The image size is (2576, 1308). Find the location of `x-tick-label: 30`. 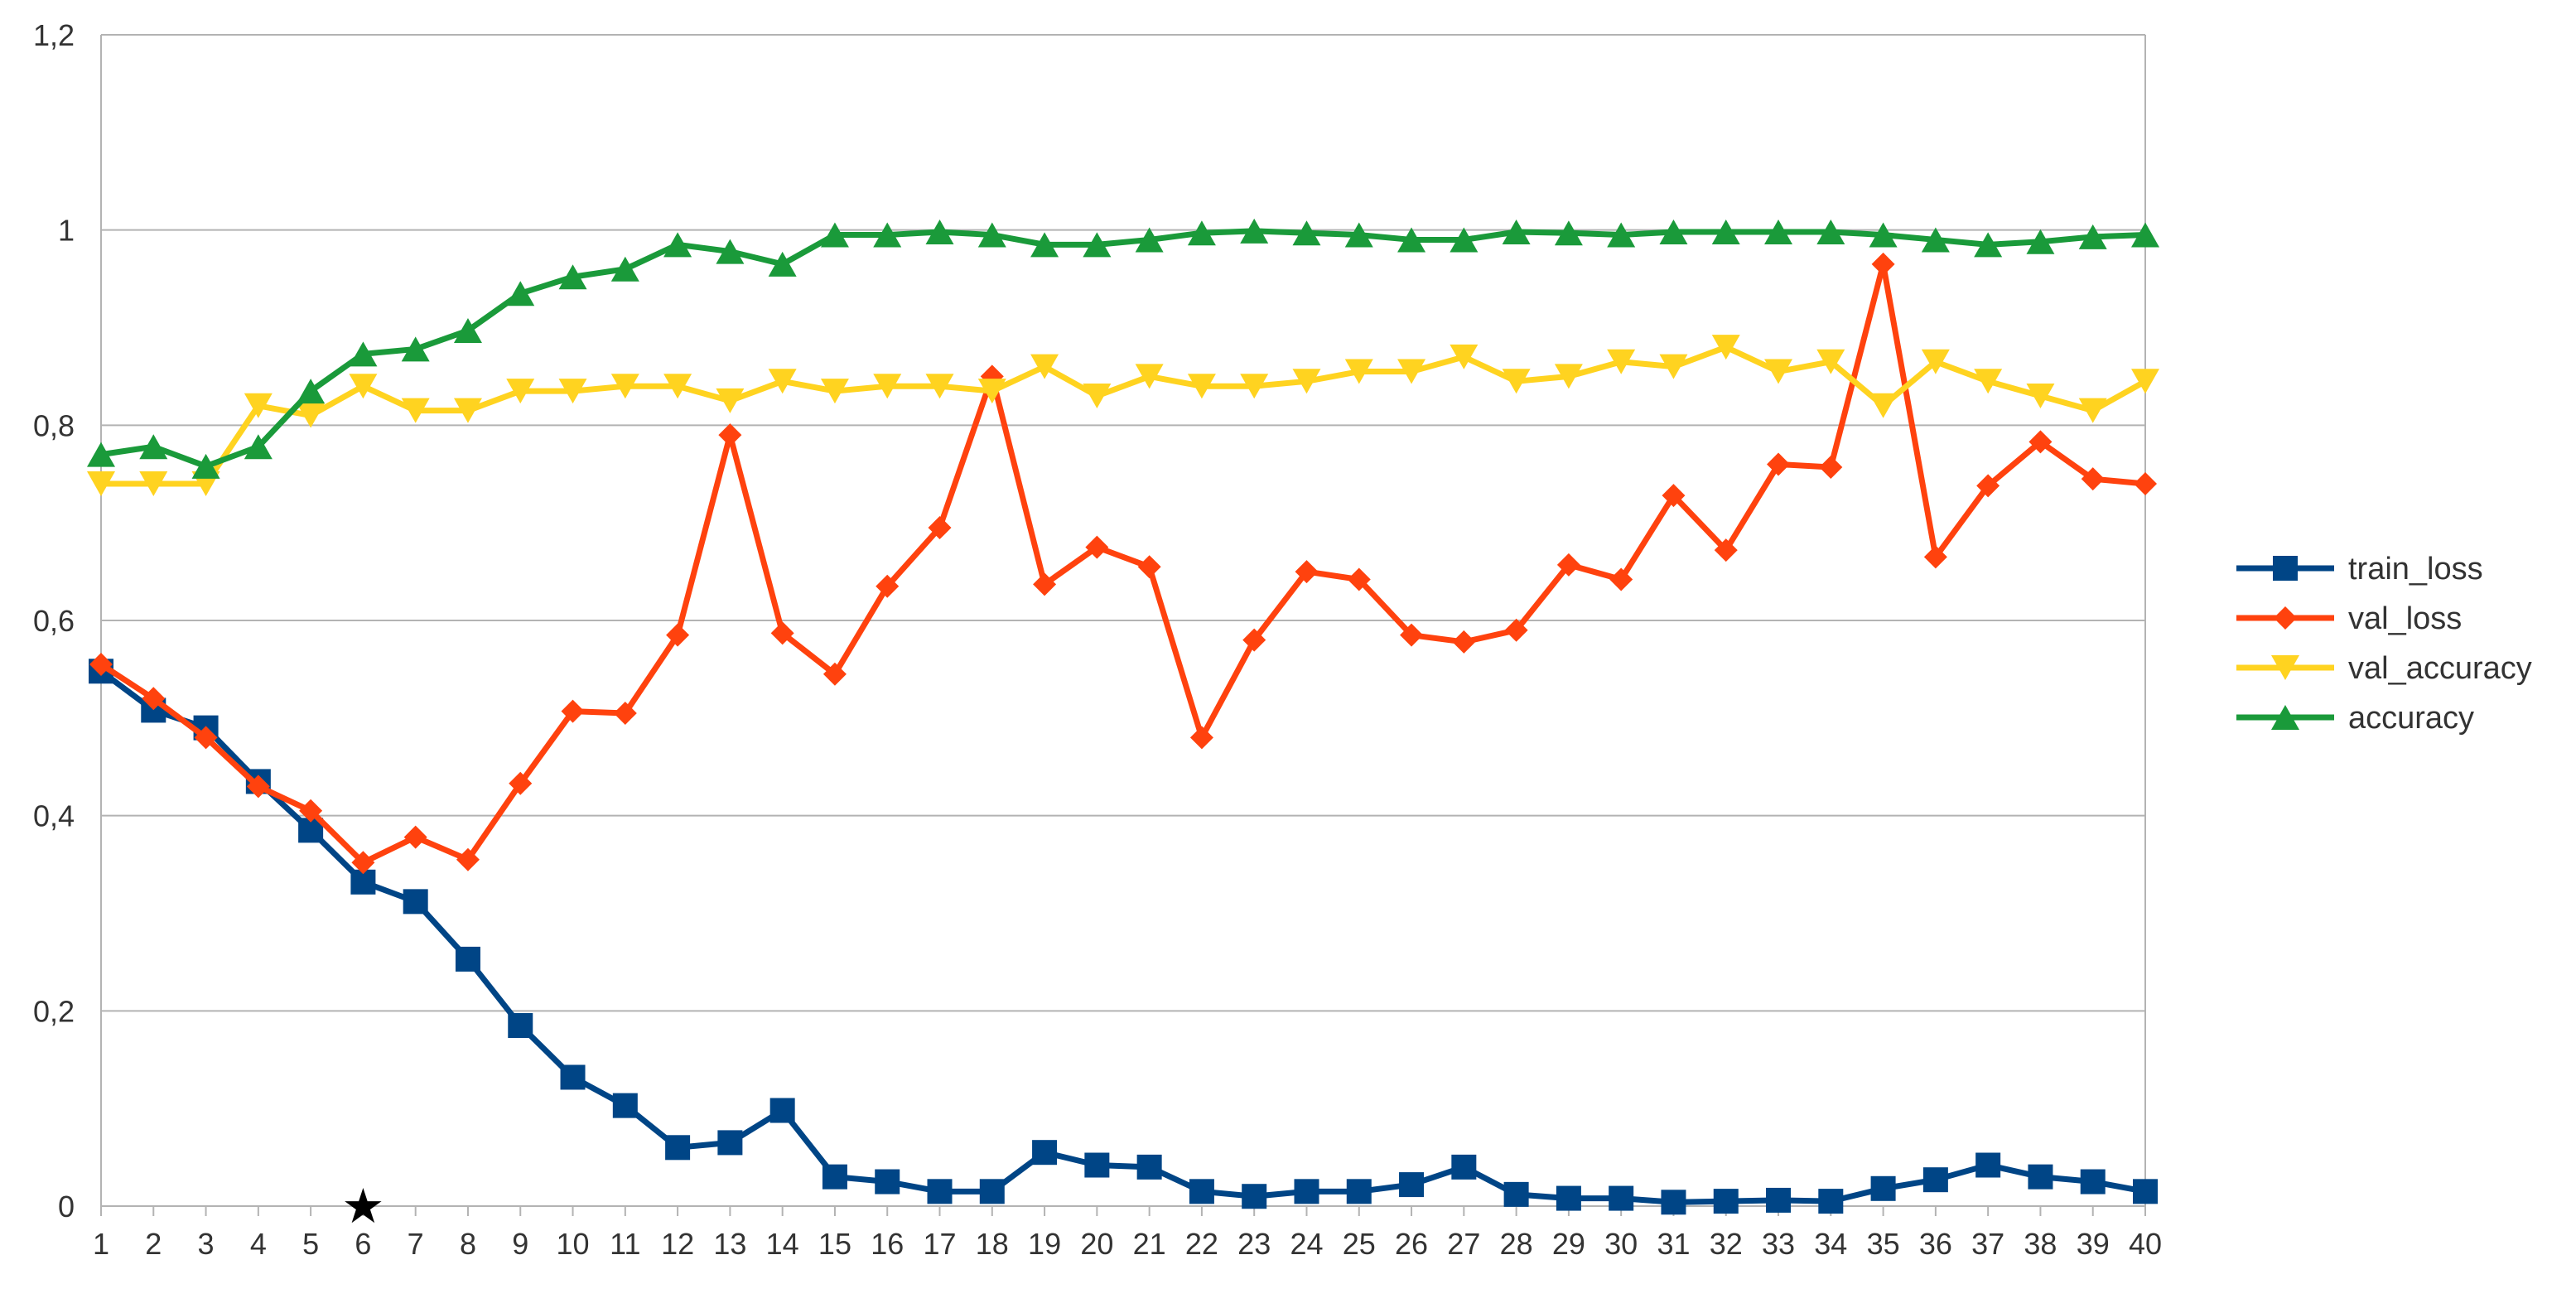

x-tick-label: 30 is located at coordinates (1621, 1244).